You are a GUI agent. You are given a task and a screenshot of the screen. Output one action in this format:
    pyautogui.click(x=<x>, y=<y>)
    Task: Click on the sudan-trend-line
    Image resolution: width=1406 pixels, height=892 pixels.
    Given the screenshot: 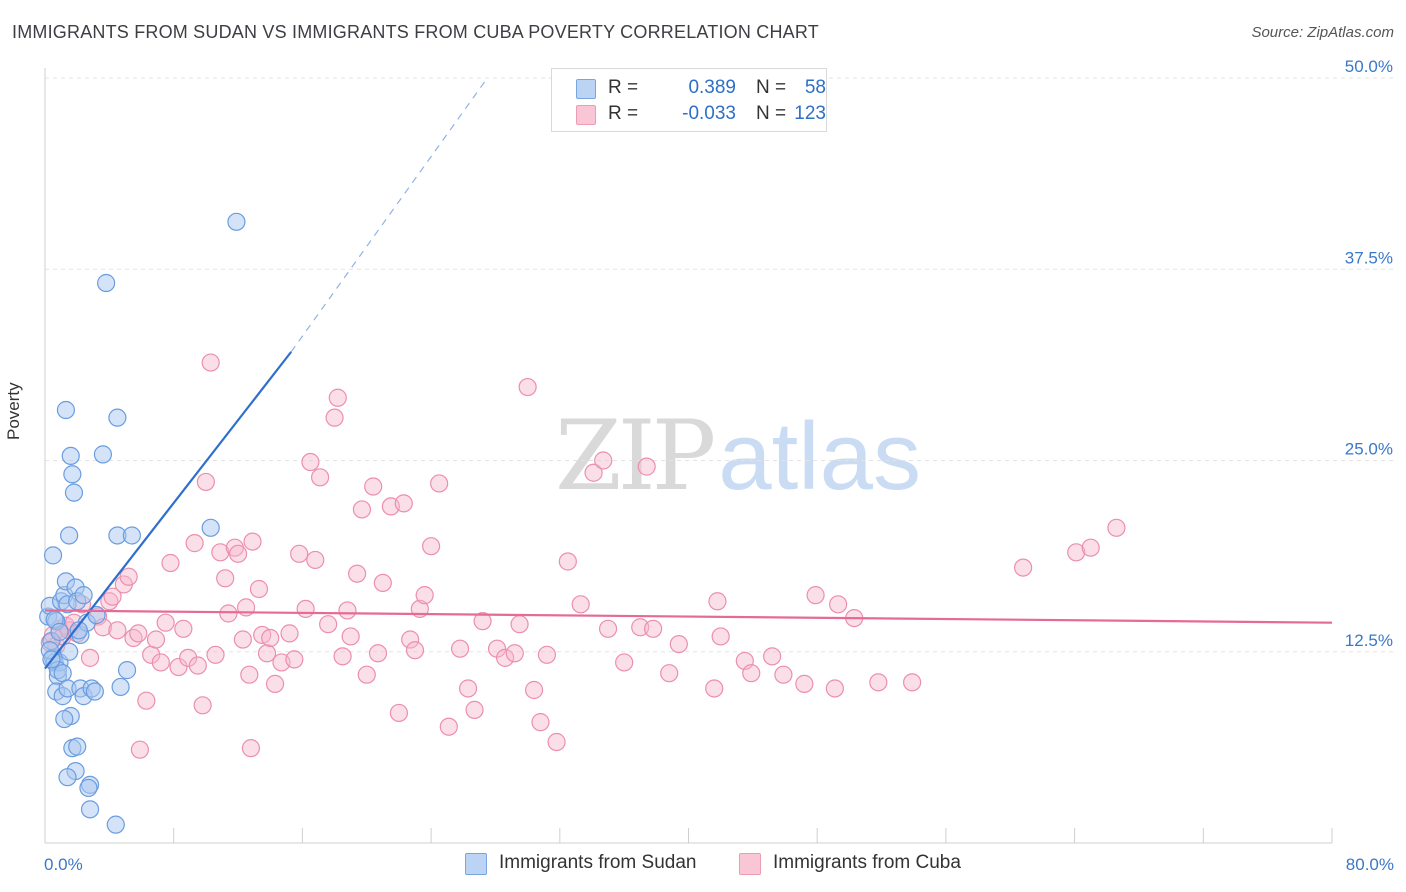 What is the action you would take?
    pyautogui.click(x=168, y=510)
    